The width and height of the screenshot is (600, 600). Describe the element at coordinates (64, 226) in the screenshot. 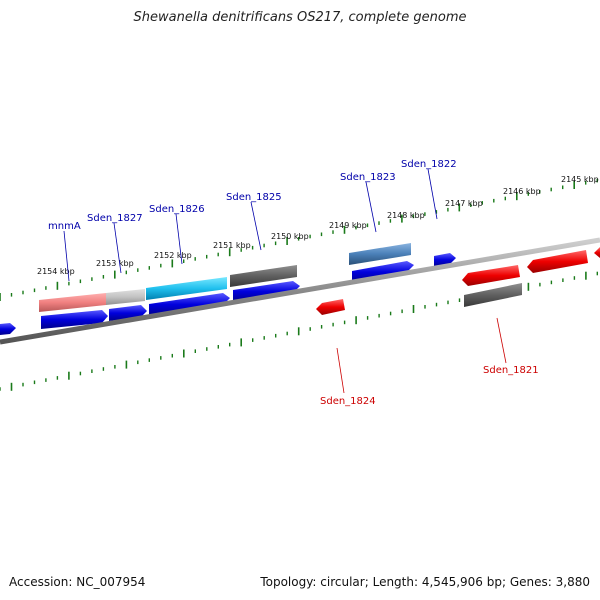

I see `gene-label-mnmA: mnmA` at that location.